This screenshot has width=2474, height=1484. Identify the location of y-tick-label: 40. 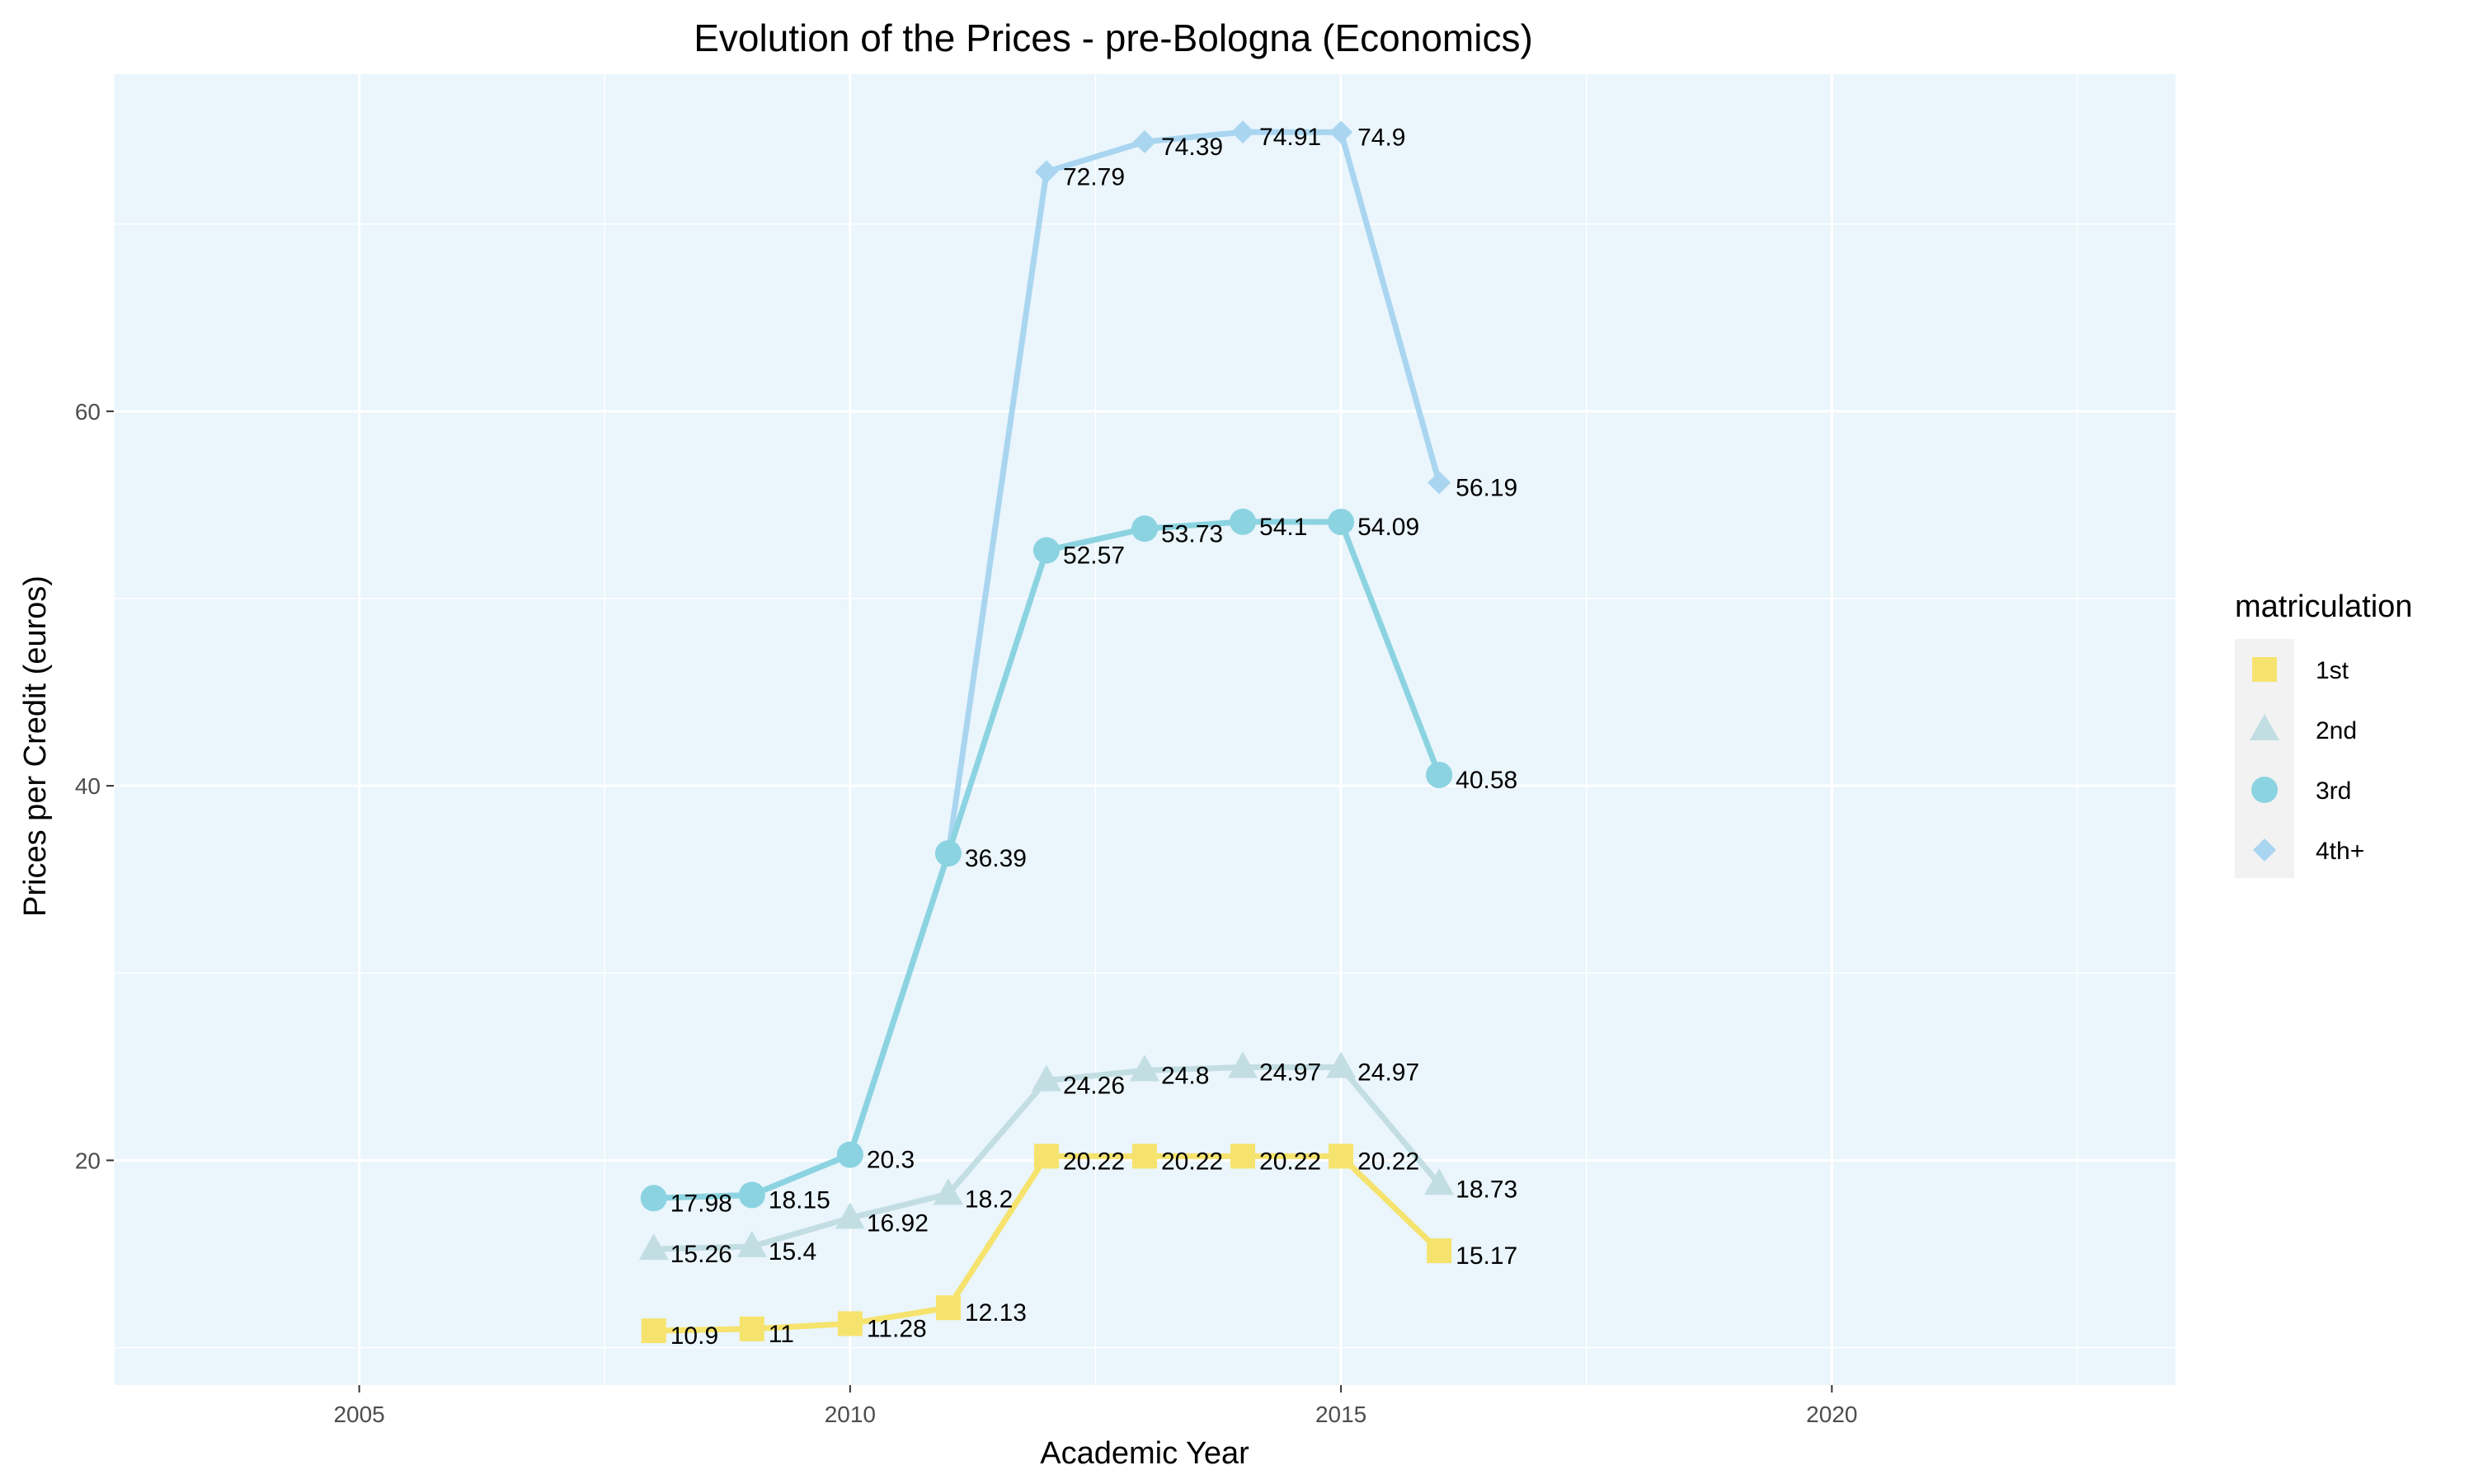
(88, 786).